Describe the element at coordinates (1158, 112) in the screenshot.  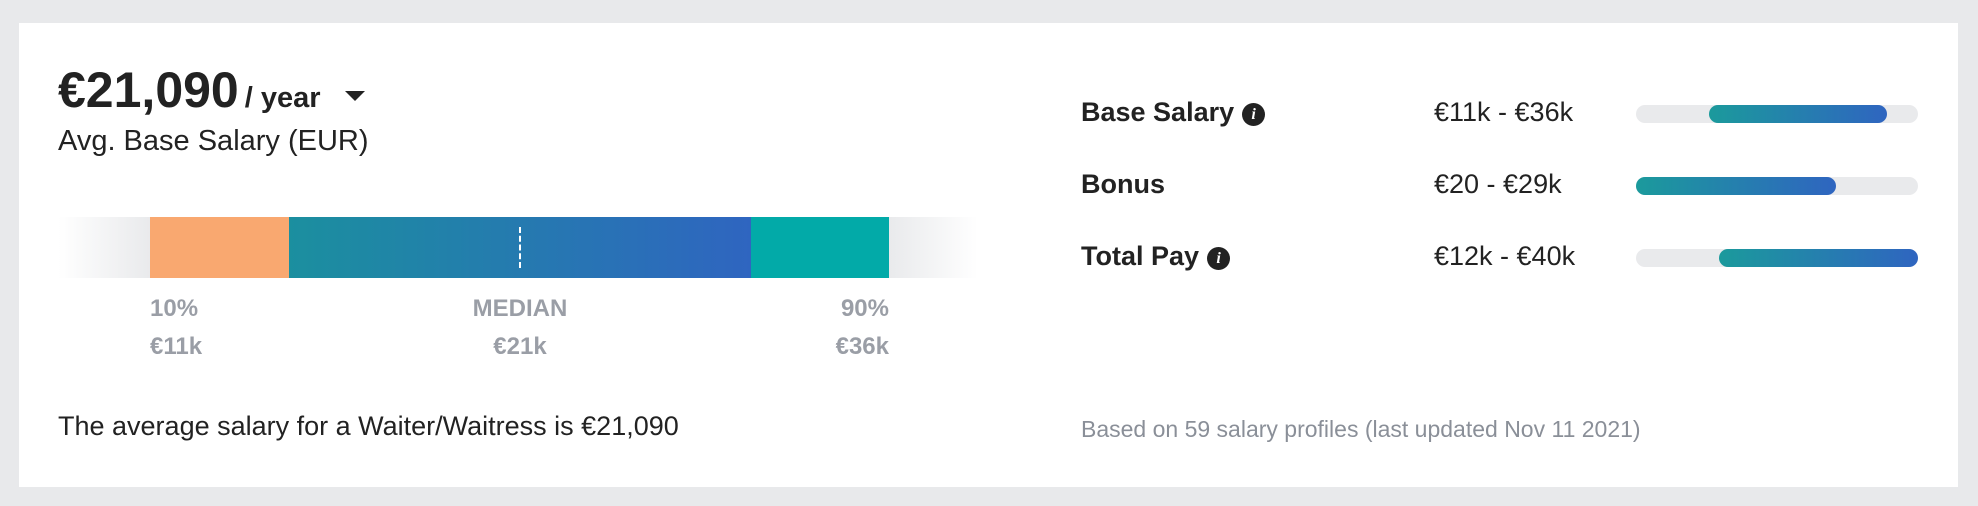
I see `label: Base Salary` at that location.